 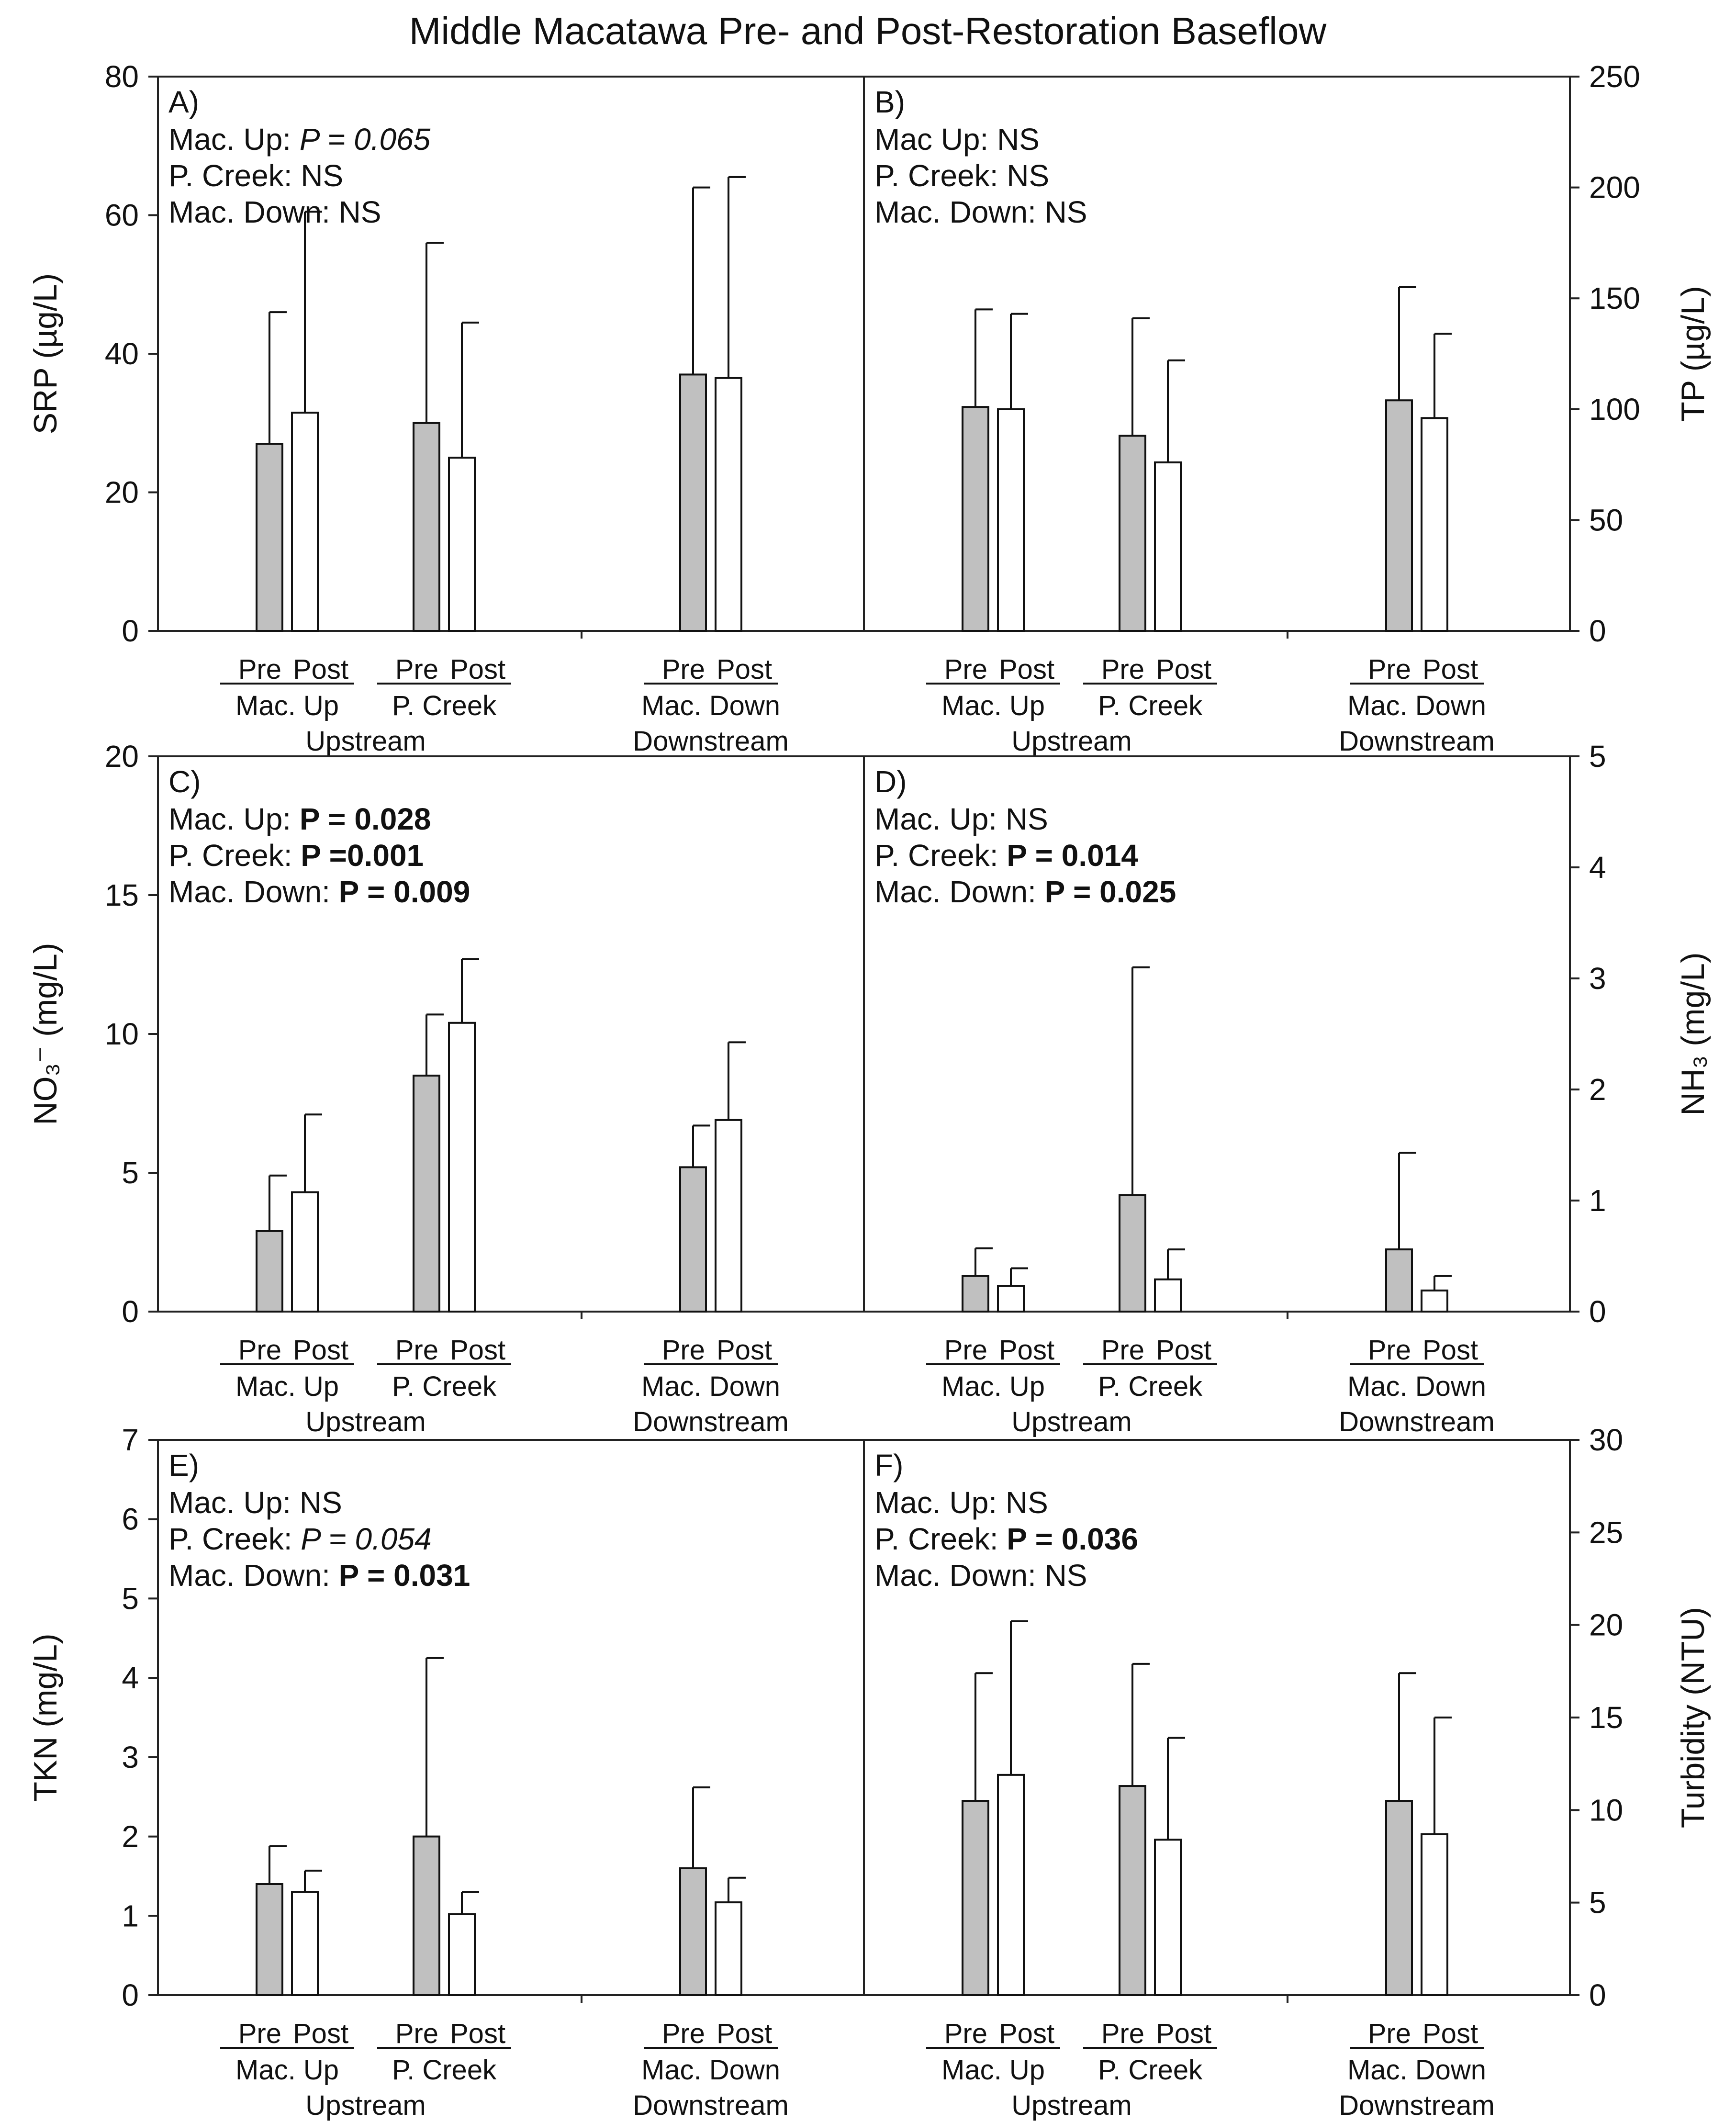 I want to click on stat-value: P = 0.028, so click(x=366, y=819).